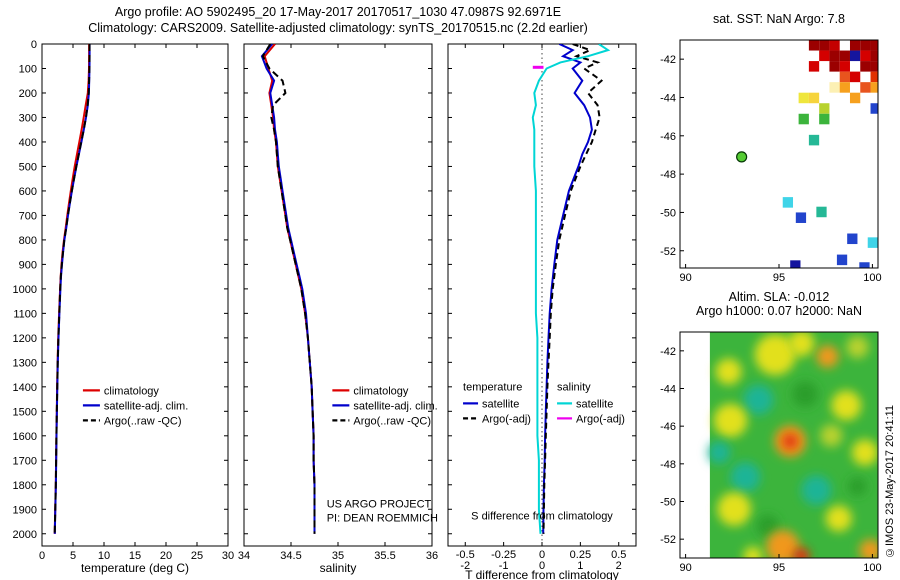  What do you see at coordinates (28, 265) in the screenshot?
I see `tick-label: 900` at bounding box center [28, 265].